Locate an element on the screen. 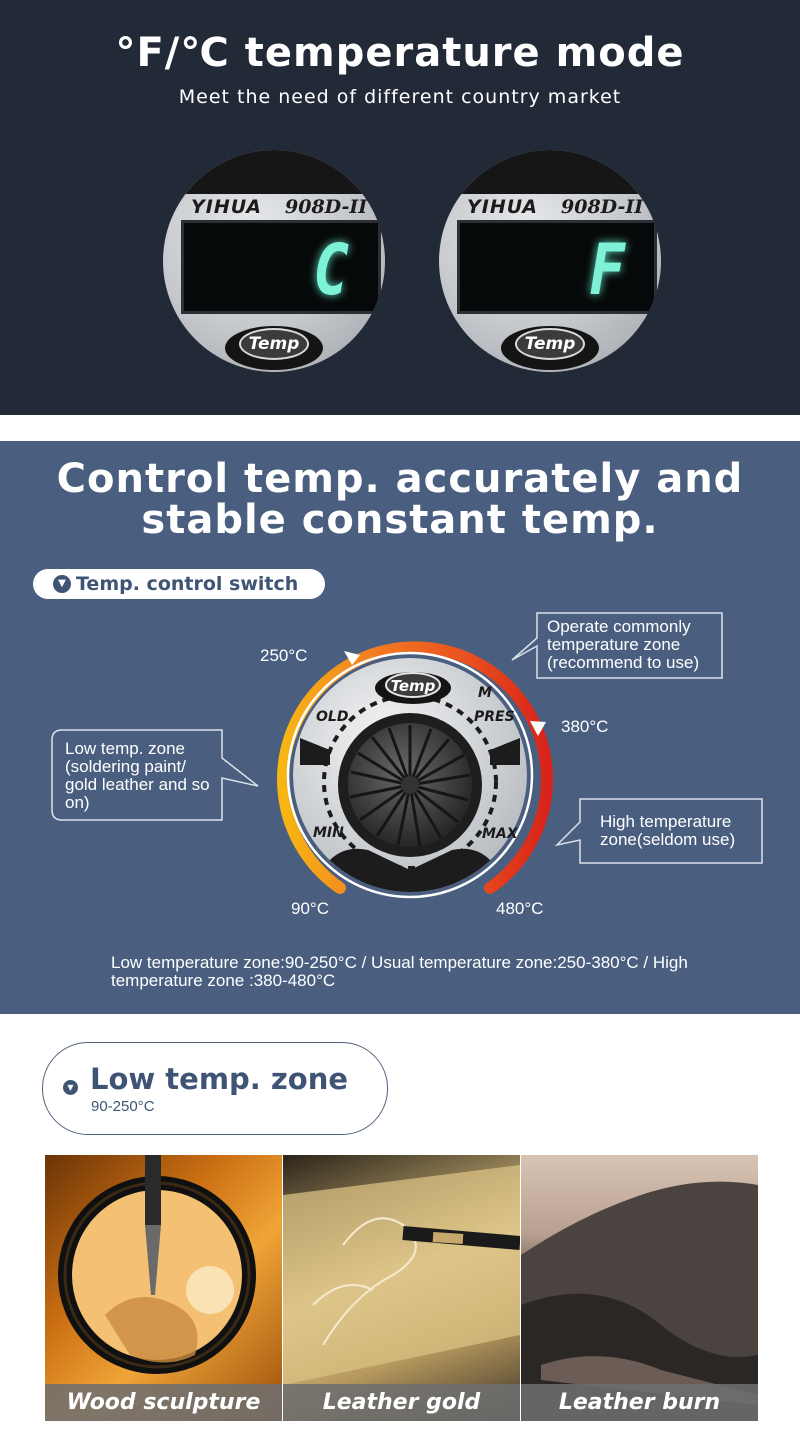 The width and height of the screenshot is (800, 1440). led-display: C is located at coordinates (281, 267).